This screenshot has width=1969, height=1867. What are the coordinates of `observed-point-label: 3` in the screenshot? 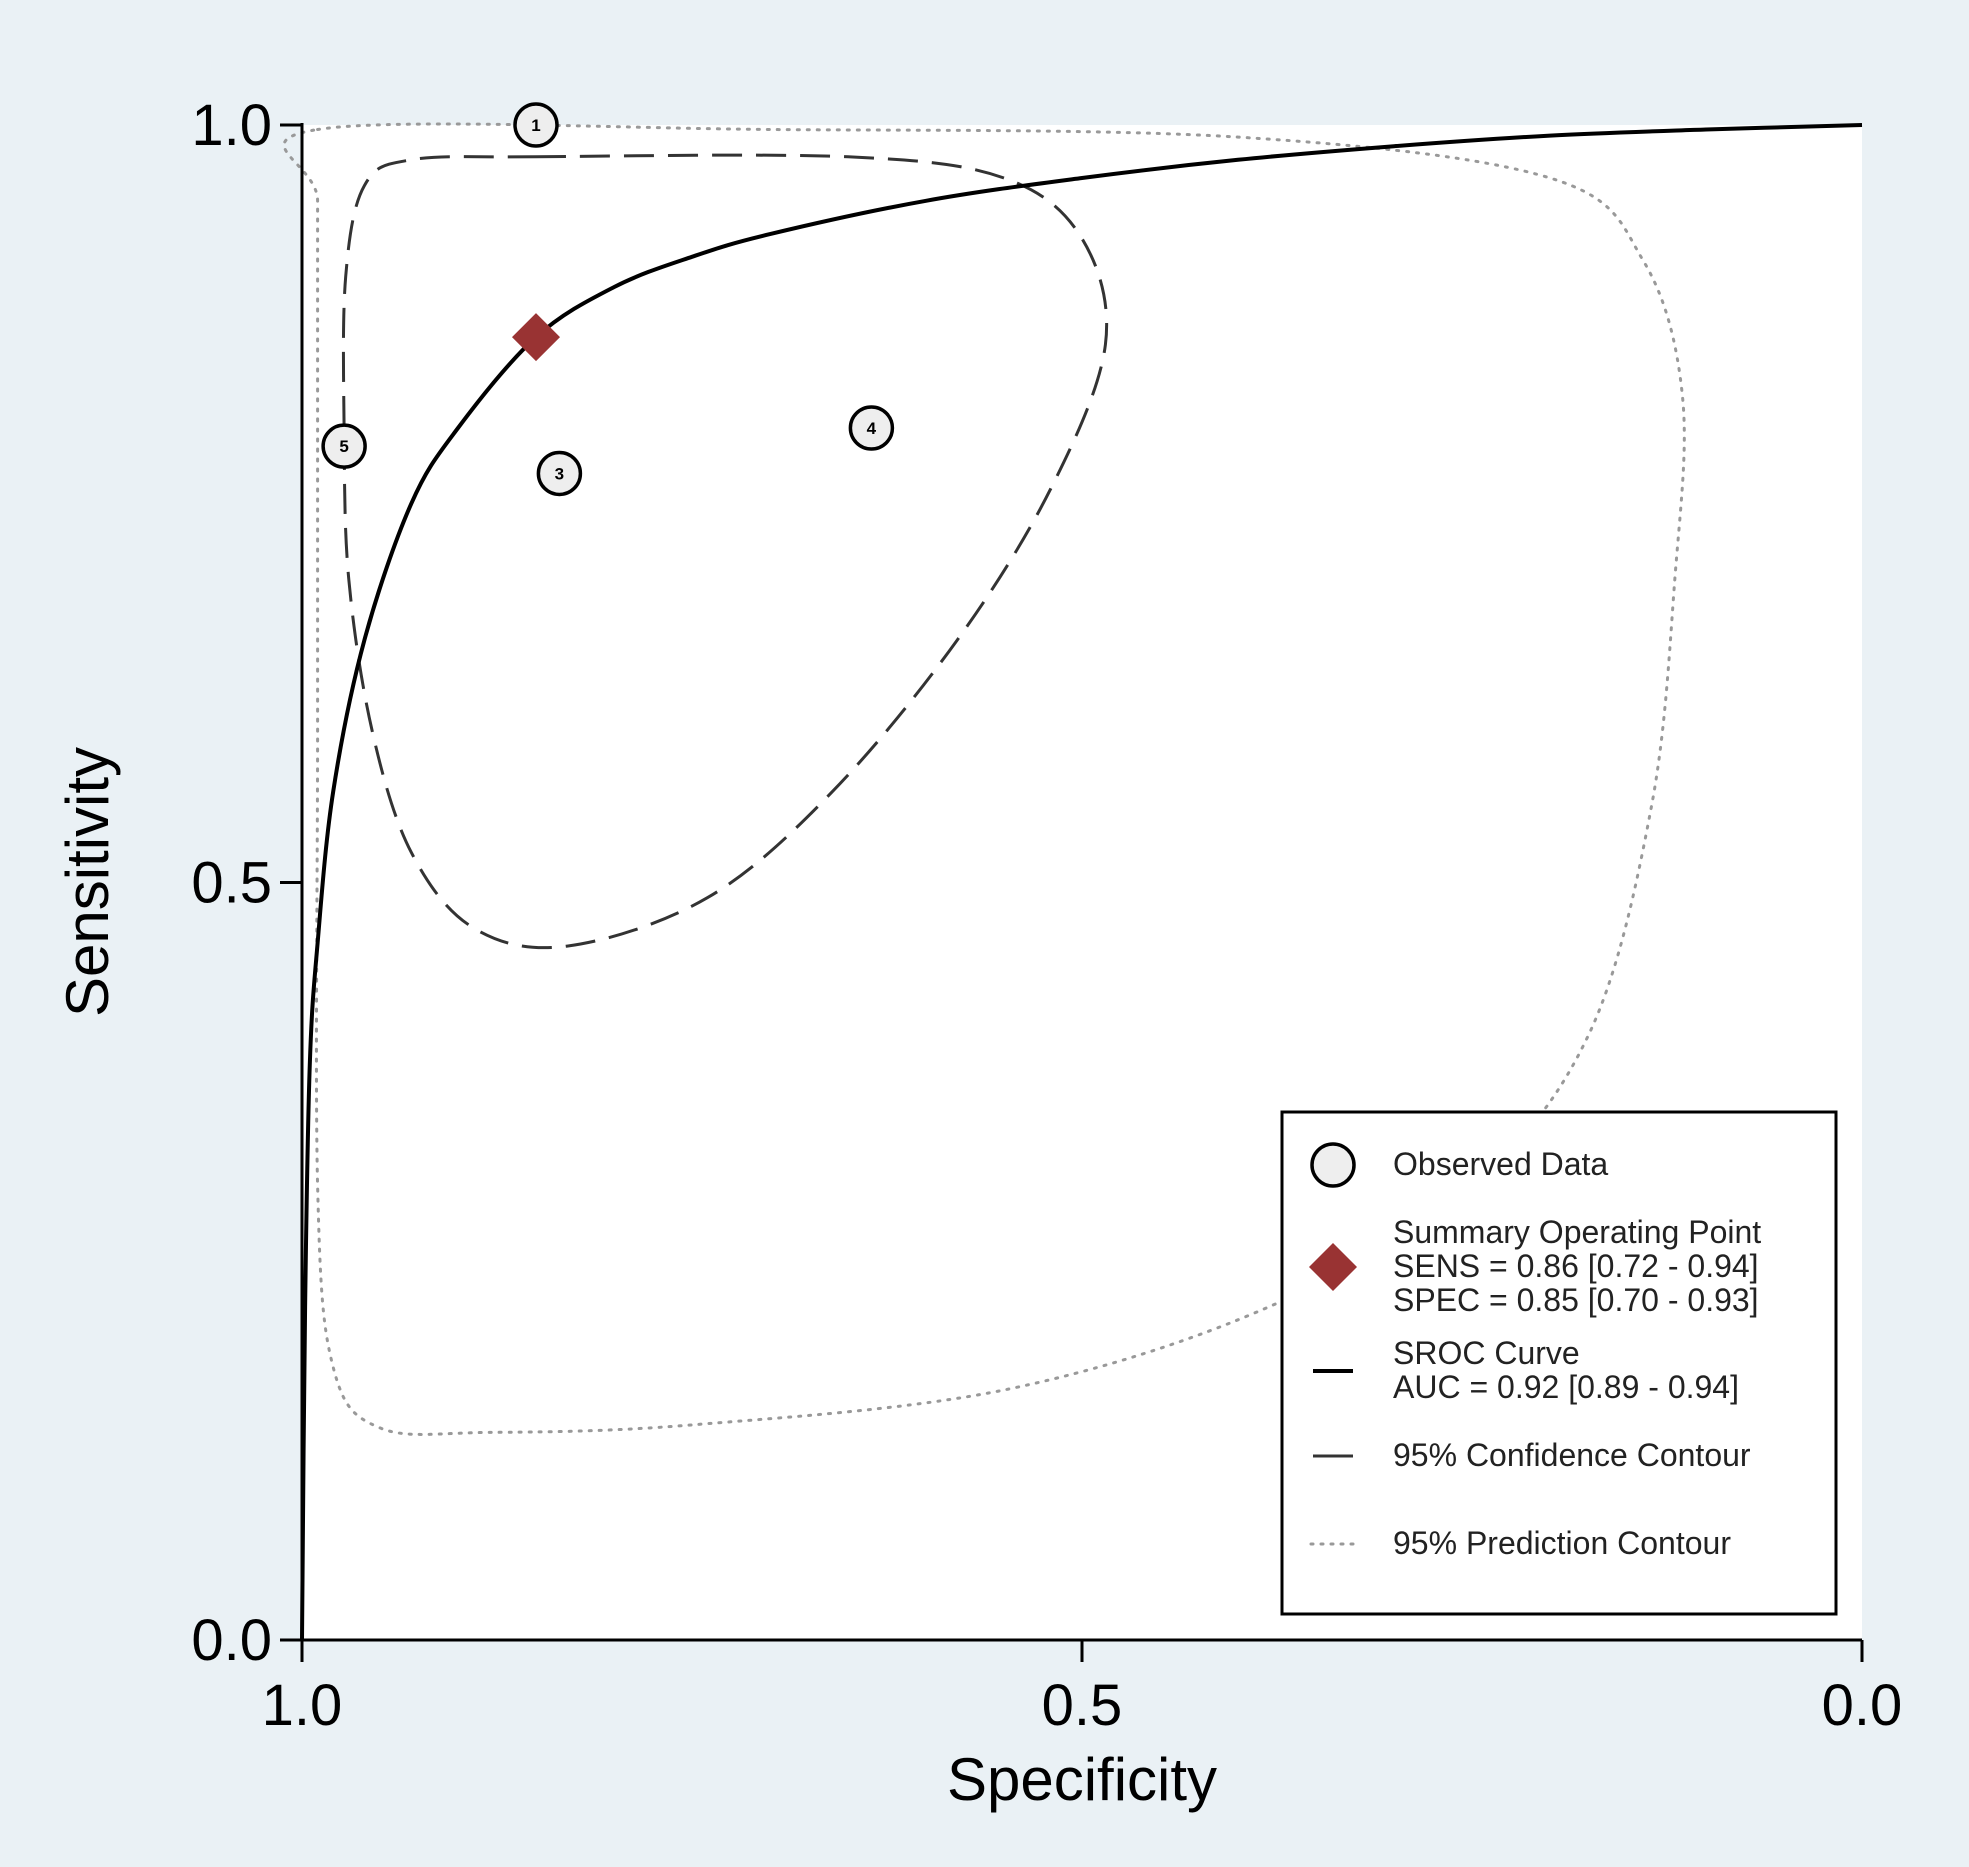 It's located at (559, 473).